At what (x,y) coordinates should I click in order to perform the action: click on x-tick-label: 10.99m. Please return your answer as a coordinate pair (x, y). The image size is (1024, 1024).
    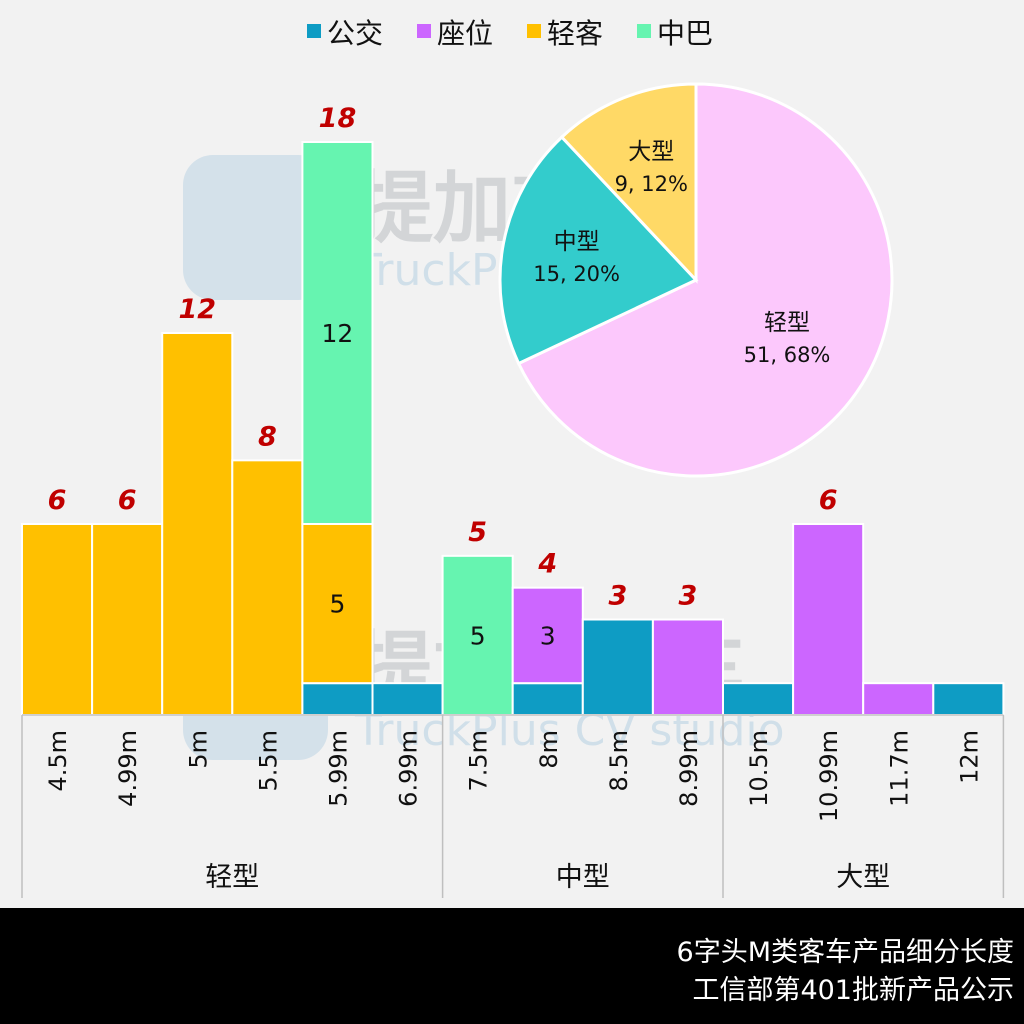
    Looking at the image, I should click on (829, 776).